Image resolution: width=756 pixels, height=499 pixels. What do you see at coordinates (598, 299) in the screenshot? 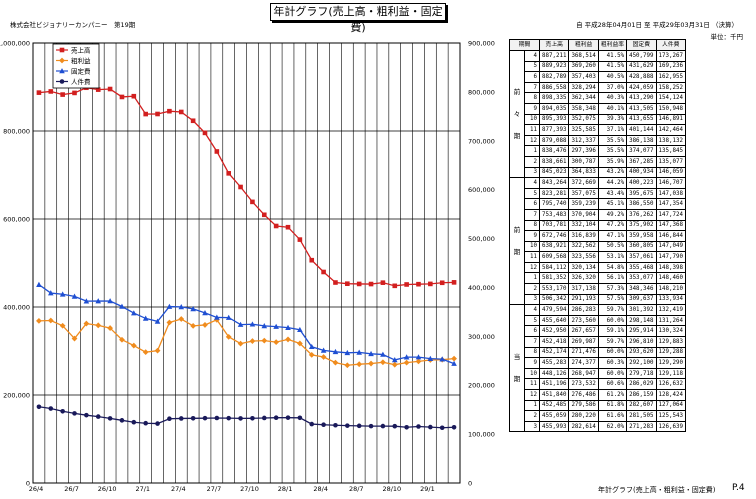
I see `table-row: 3 506,342 291,193 57.5% 309,637 133,934` at bounding box center [598, 299].